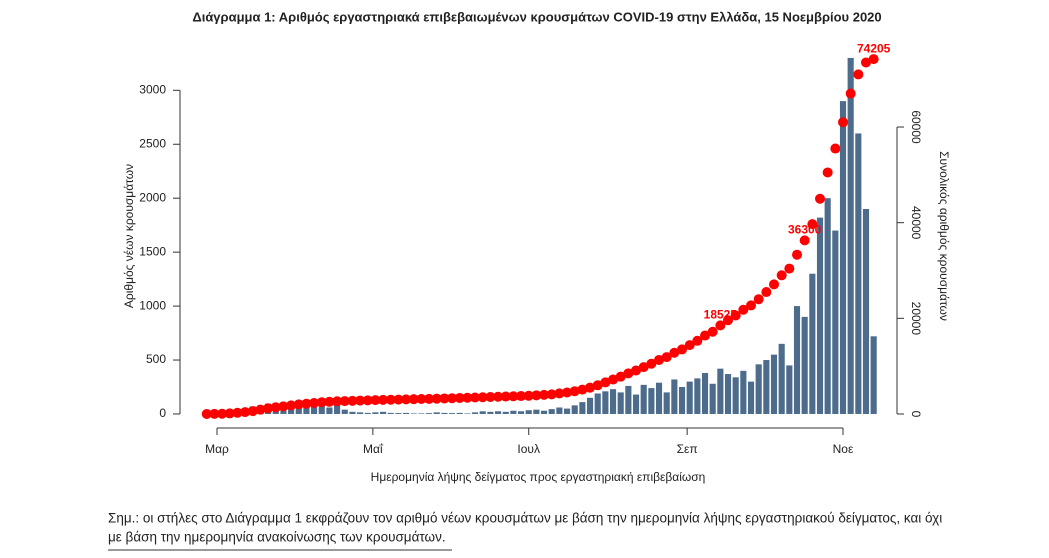 This screenshot has width=1049, height=558. Describe the element at coordinates (916, 414) in the screenshot. I see `y2-tick-label: 0` at that location.